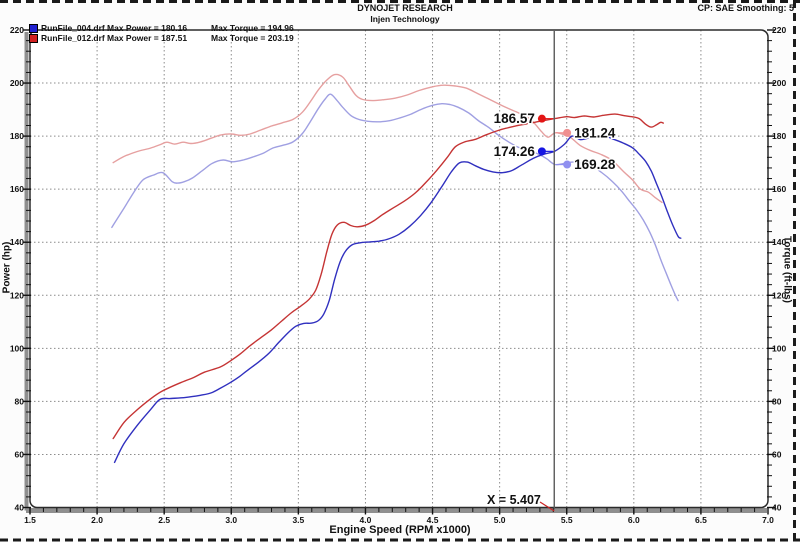  I want to click on svg-text: 6.5, so click(701, 520).